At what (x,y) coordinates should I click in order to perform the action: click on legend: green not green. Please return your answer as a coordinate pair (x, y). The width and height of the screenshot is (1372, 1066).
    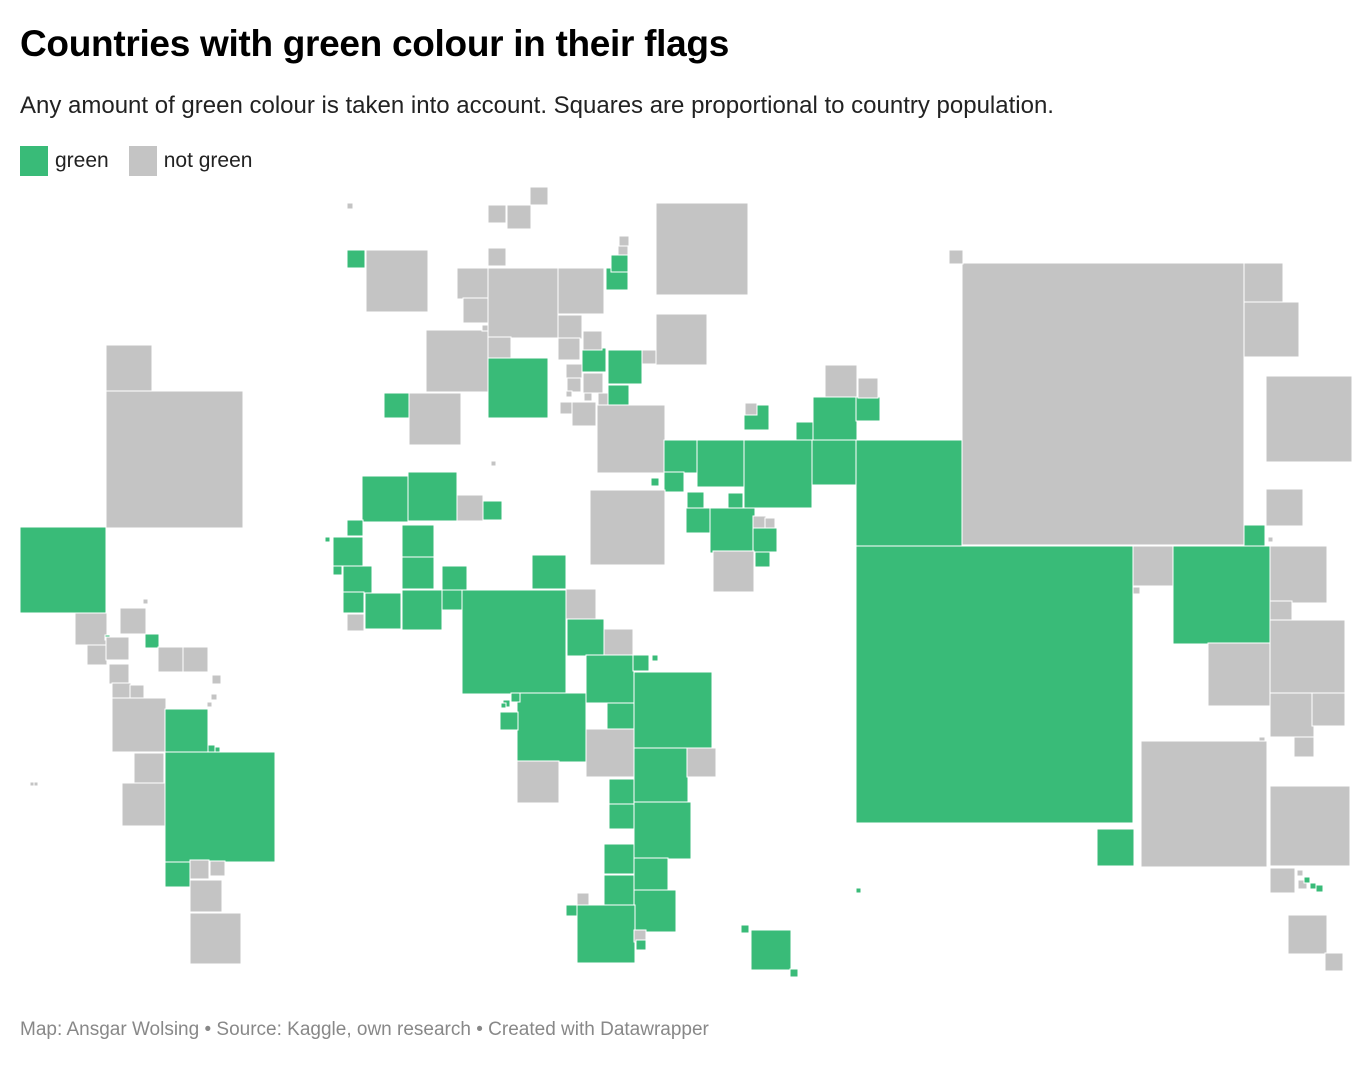
    Looking at the image, I should click on (146, 161).